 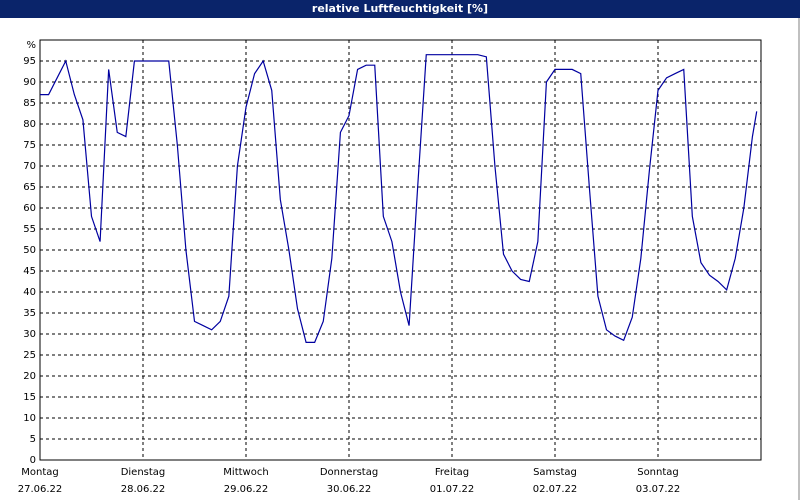 What do you see at coordinates (452, 472) in the screenshot?
I see `x-tick-label: Freitag` at bounding box center [452, 472].